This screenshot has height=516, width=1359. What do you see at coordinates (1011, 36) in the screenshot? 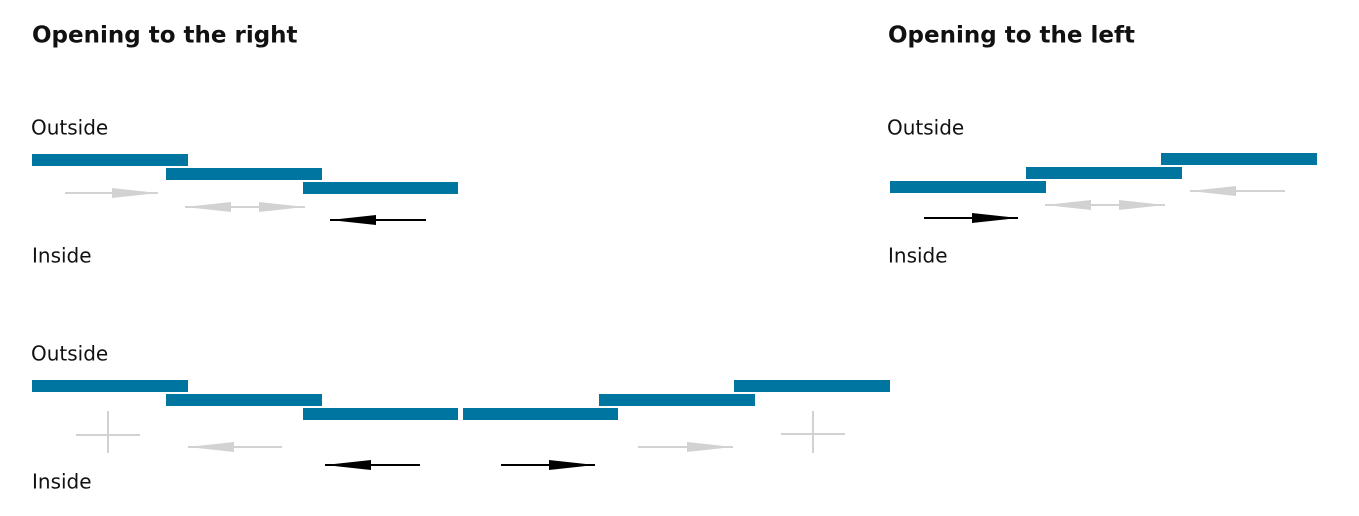
I see `heading: Opening to the left` at bounding box center [1011, 36].